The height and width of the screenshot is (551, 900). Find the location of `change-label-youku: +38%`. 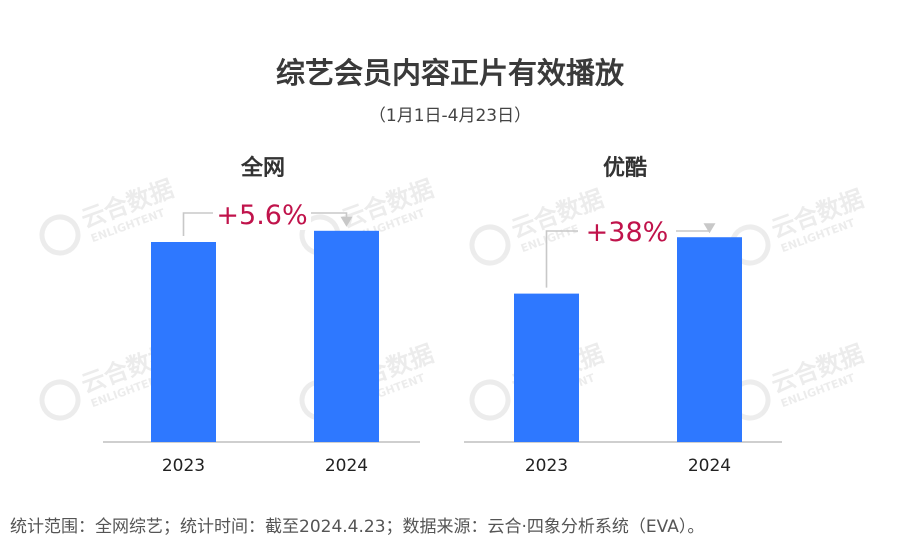

change-label-youku: +38% is located at coordinates (627, 232).